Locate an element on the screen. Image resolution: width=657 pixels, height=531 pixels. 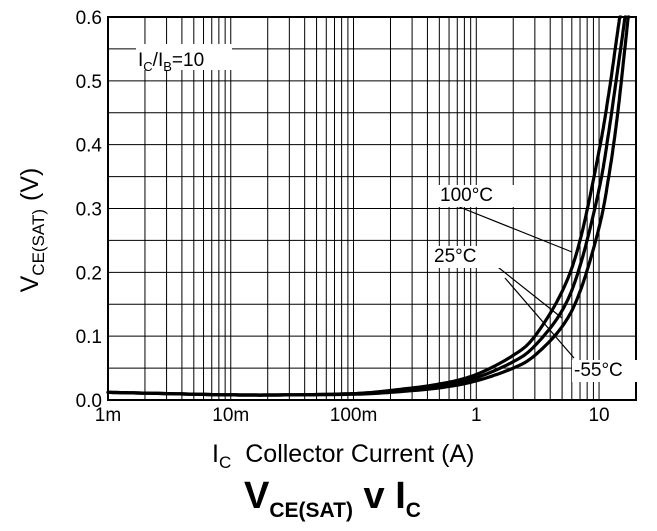
series-labels: 100°C 25°C -55°C is located at coordinates (535, 283).